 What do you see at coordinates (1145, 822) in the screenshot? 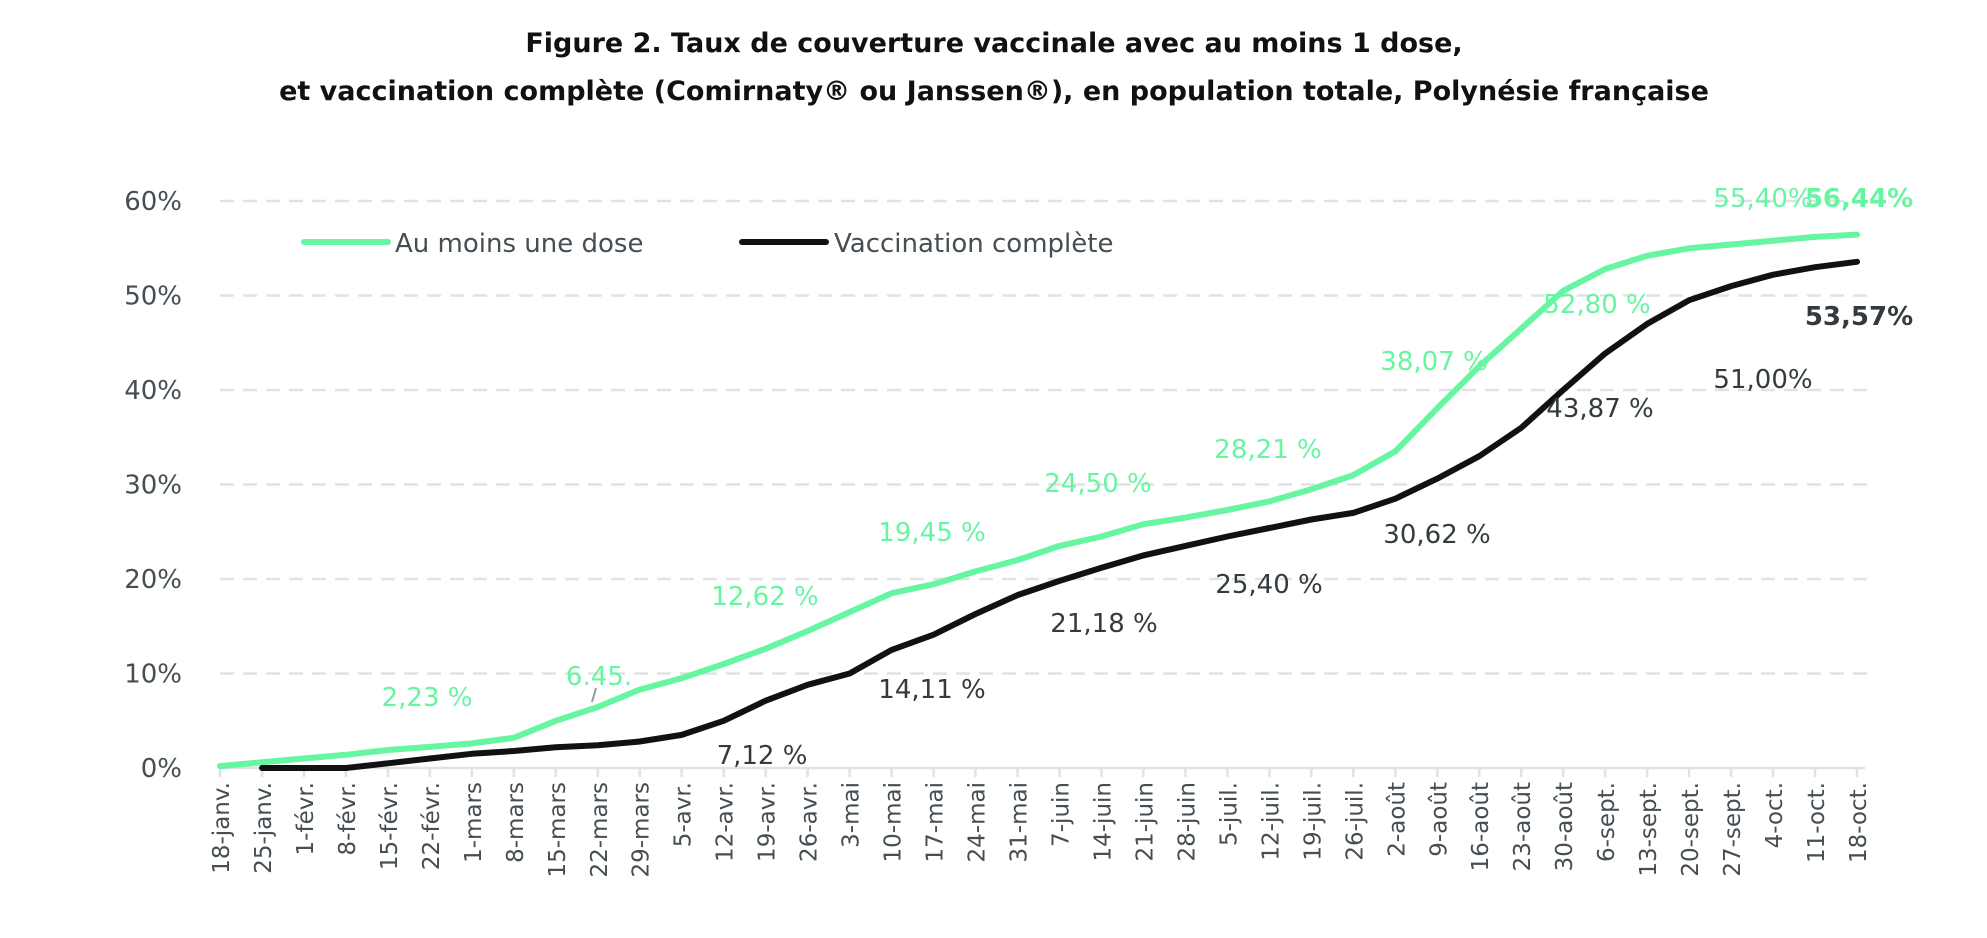
I see `x-tick-label: 21-juin` at bounding box center [1145, 822].